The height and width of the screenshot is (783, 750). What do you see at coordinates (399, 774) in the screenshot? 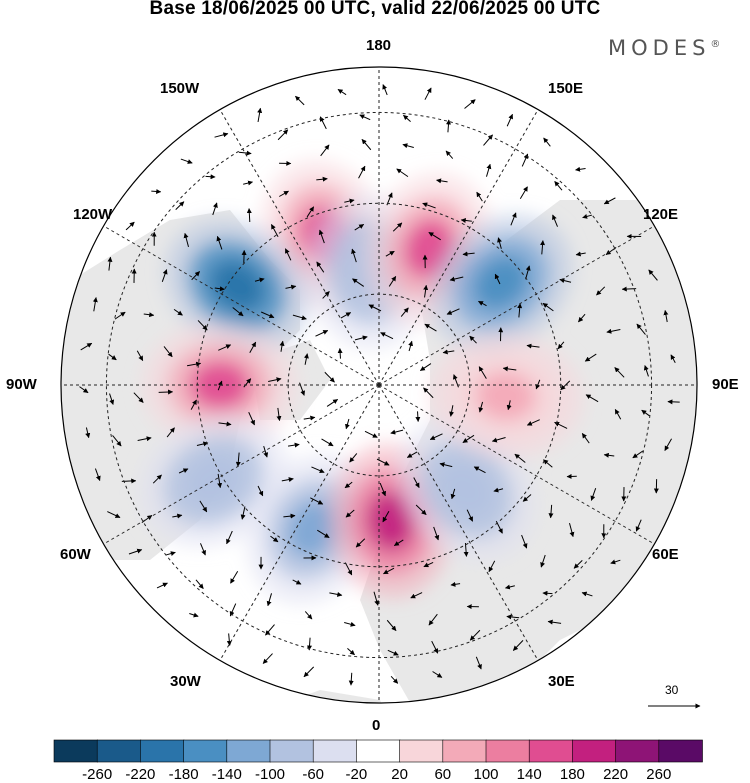
I see `colorbar-tick-label: 20` at bounding box center [399, 774].